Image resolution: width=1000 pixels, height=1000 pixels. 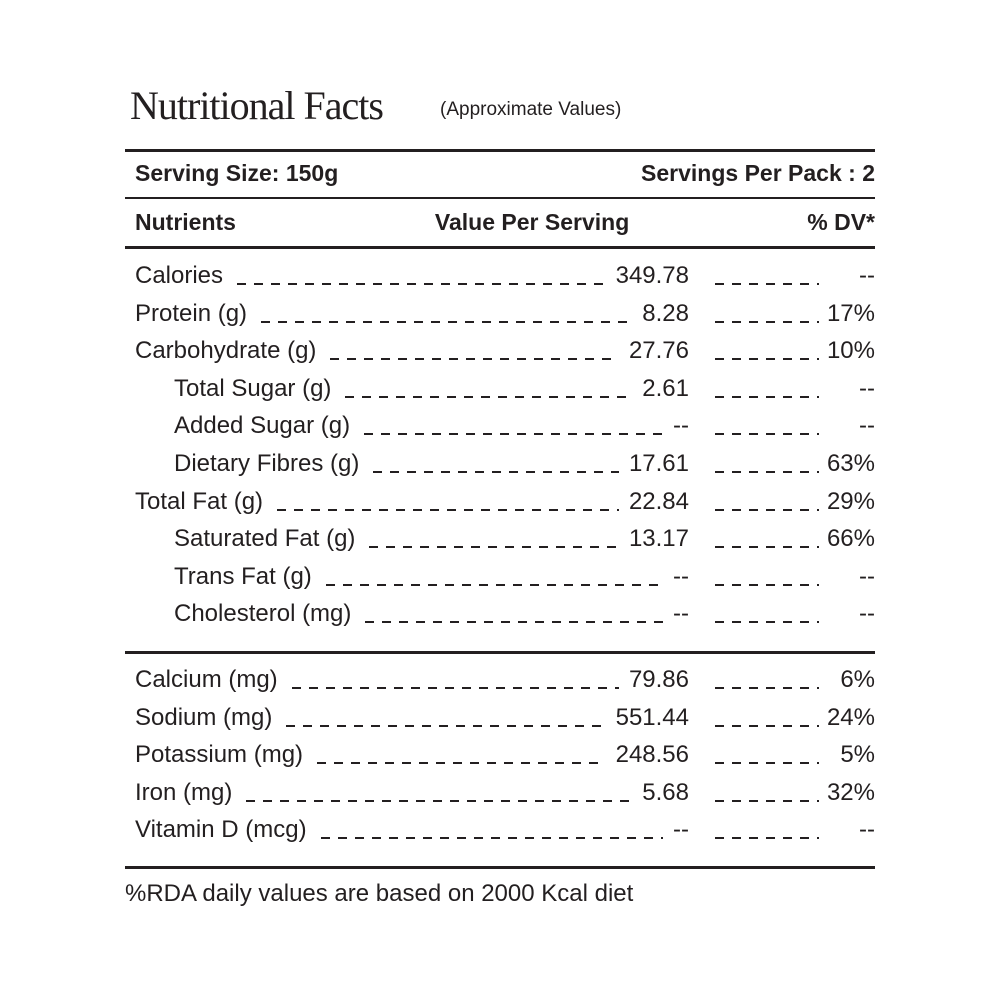 I want to click on table-row: Iron (mg) 5.68 32%, so click(x=500, y=791).